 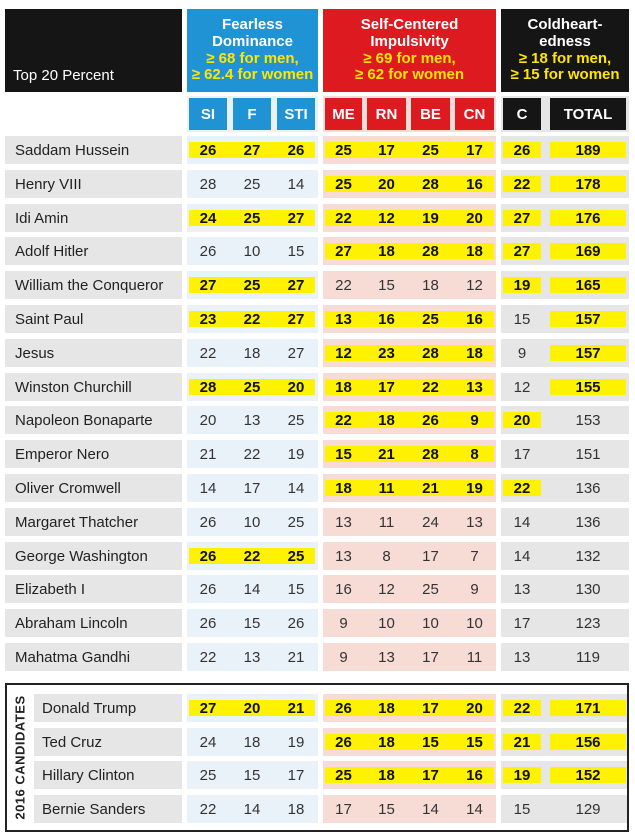 I want to click on self-centered-impulsivity-title: Self-Centered Impulsivity, so click(x=409, y=32).